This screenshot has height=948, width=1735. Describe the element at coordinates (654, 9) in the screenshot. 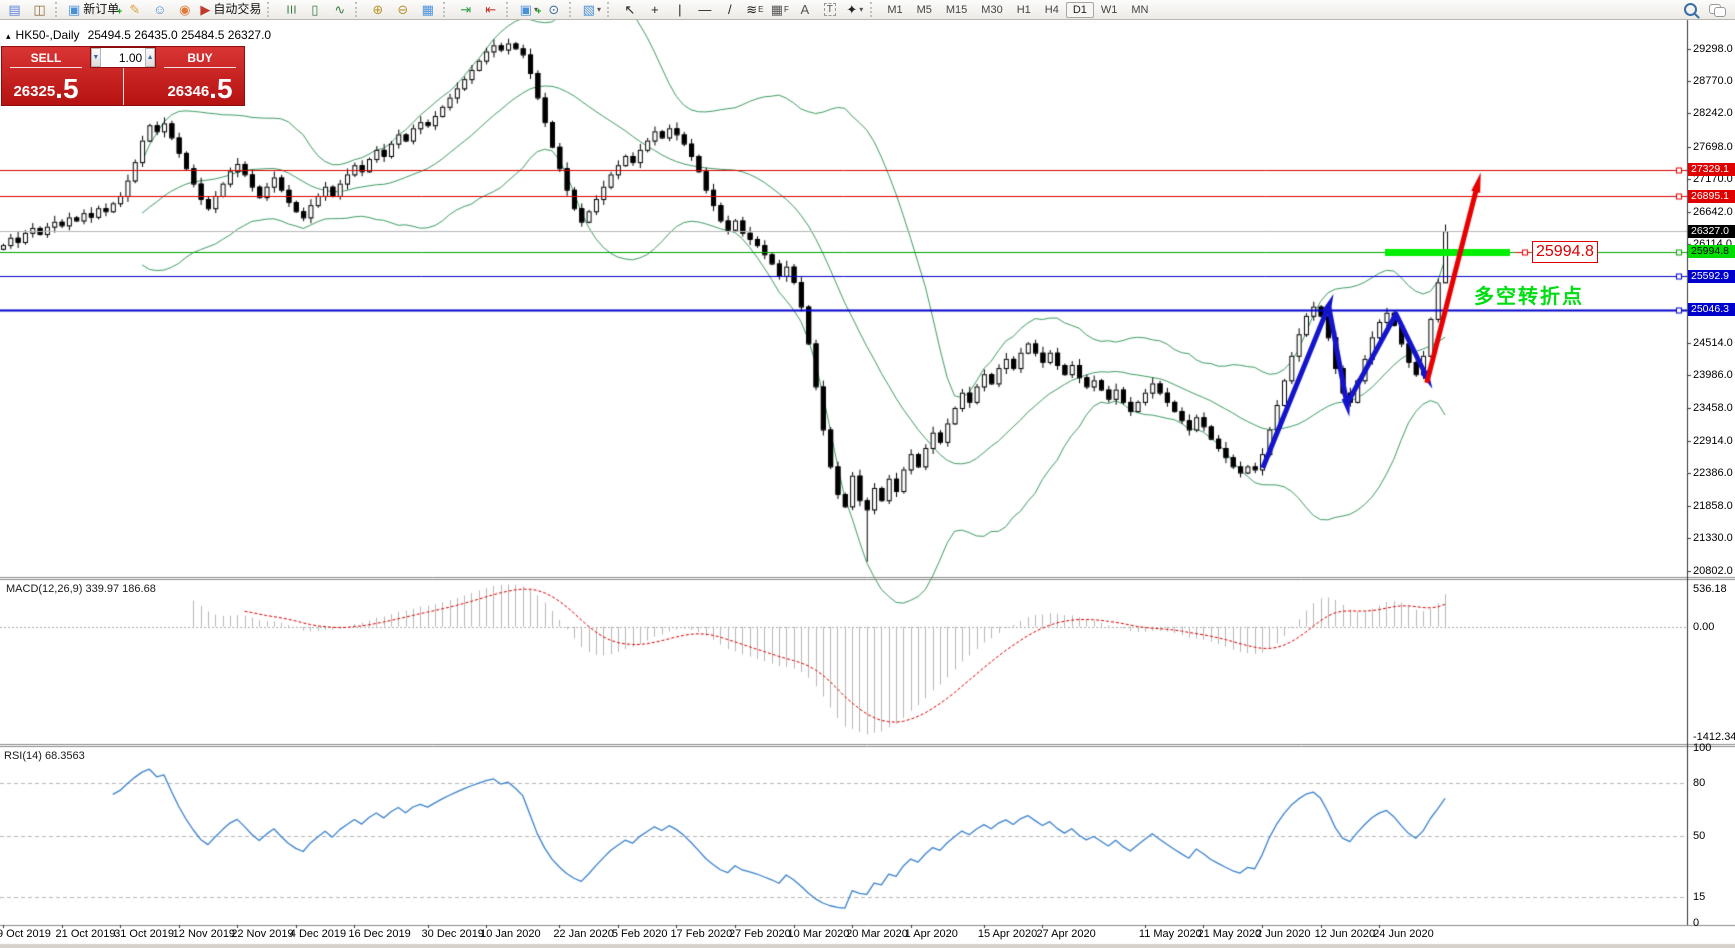

I see `crosshair-icon: +` at that location.